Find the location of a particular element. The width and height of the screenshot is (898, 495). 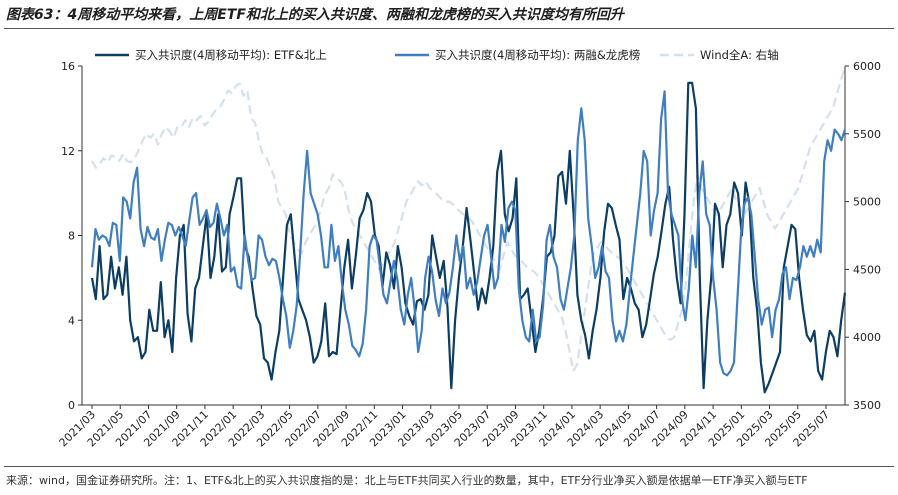

y-left-tick-label: 0 is located at coordinates (71, 405).